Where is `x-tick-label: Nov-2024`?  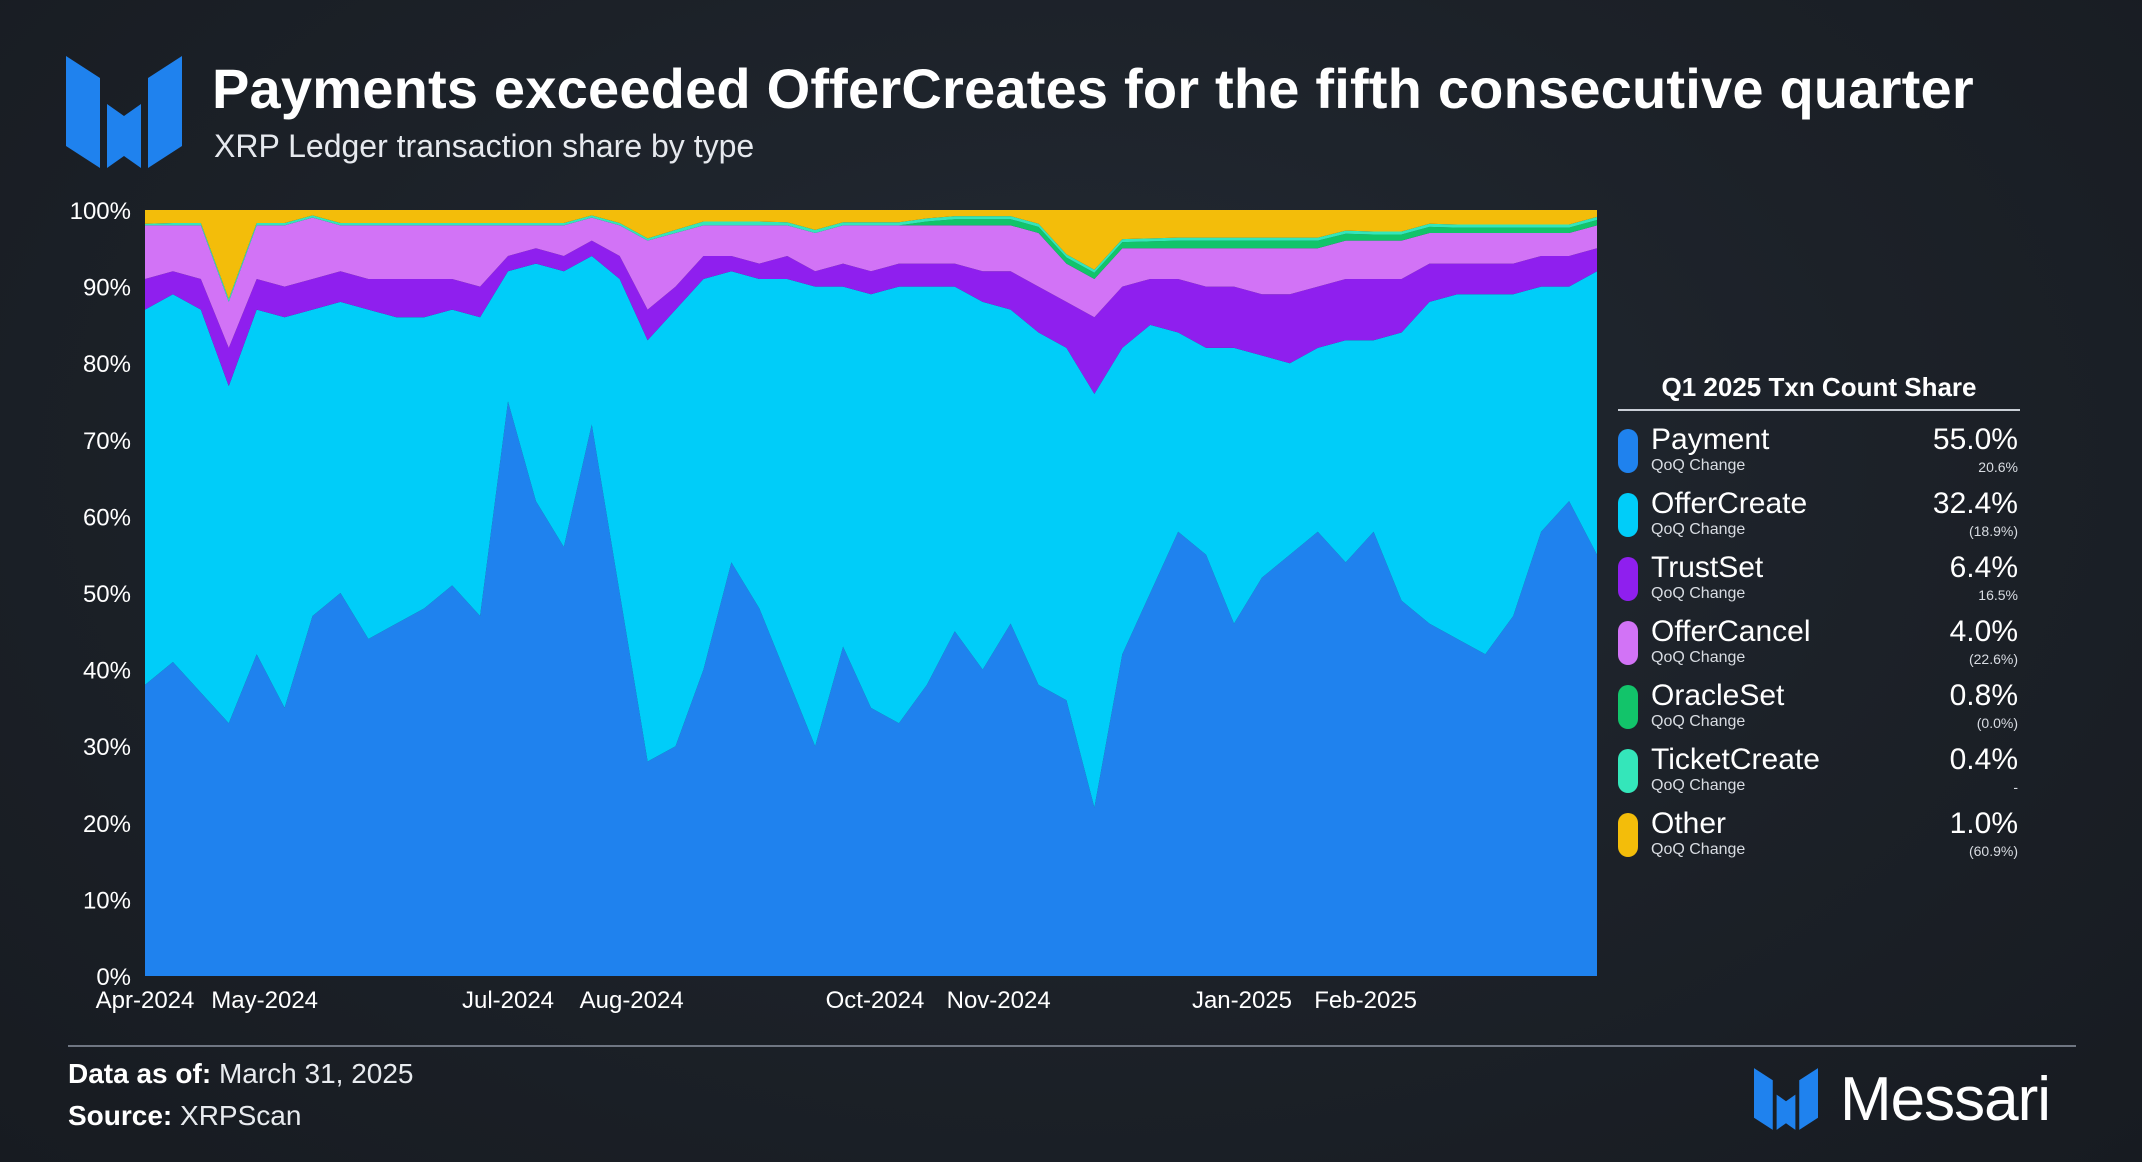 x-tick-label: Nov-2024 is located at coordinates (999, 1000).